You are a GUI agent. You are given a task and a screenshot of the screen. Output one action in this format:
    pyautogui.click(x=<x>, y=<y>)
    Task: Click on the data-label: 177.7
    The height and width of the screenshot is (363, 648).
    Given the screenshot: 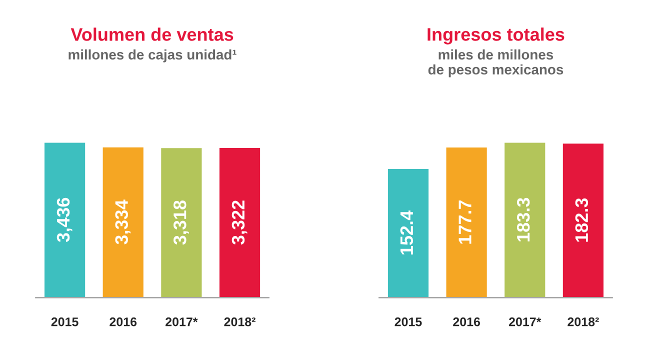 What is the action you would take?
    pyautogui.click(x=465, y=222)
    